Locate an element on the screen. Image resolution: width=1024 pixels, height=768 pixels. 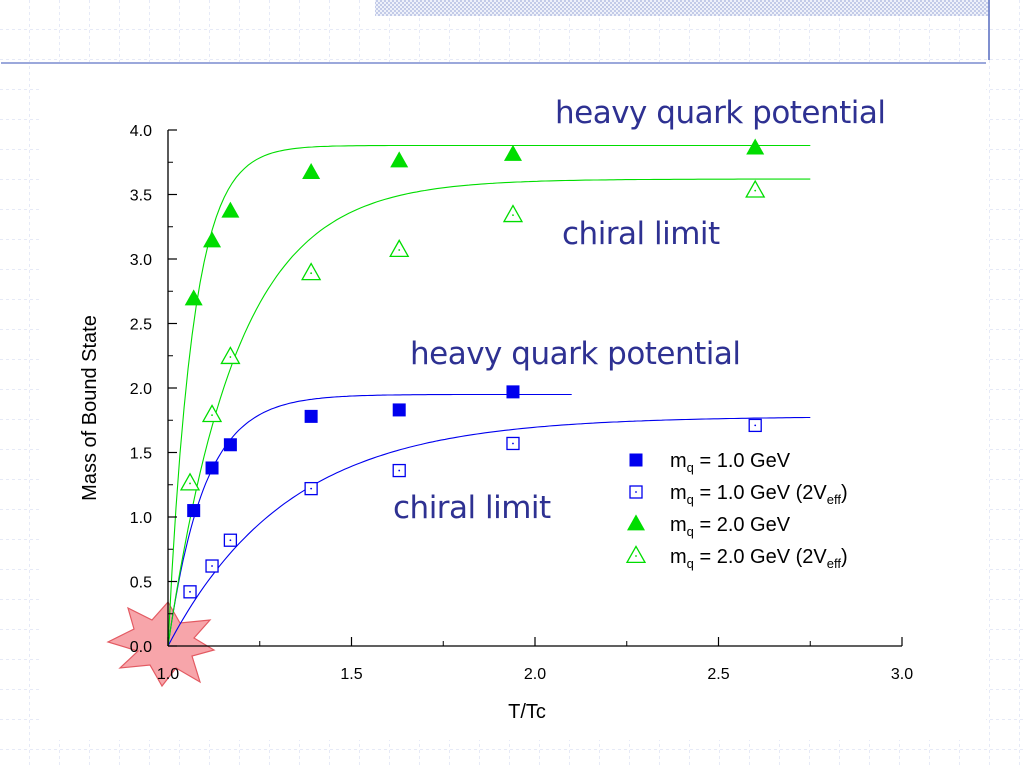
point-series3-3-dot is located at coordinates (311, 273).